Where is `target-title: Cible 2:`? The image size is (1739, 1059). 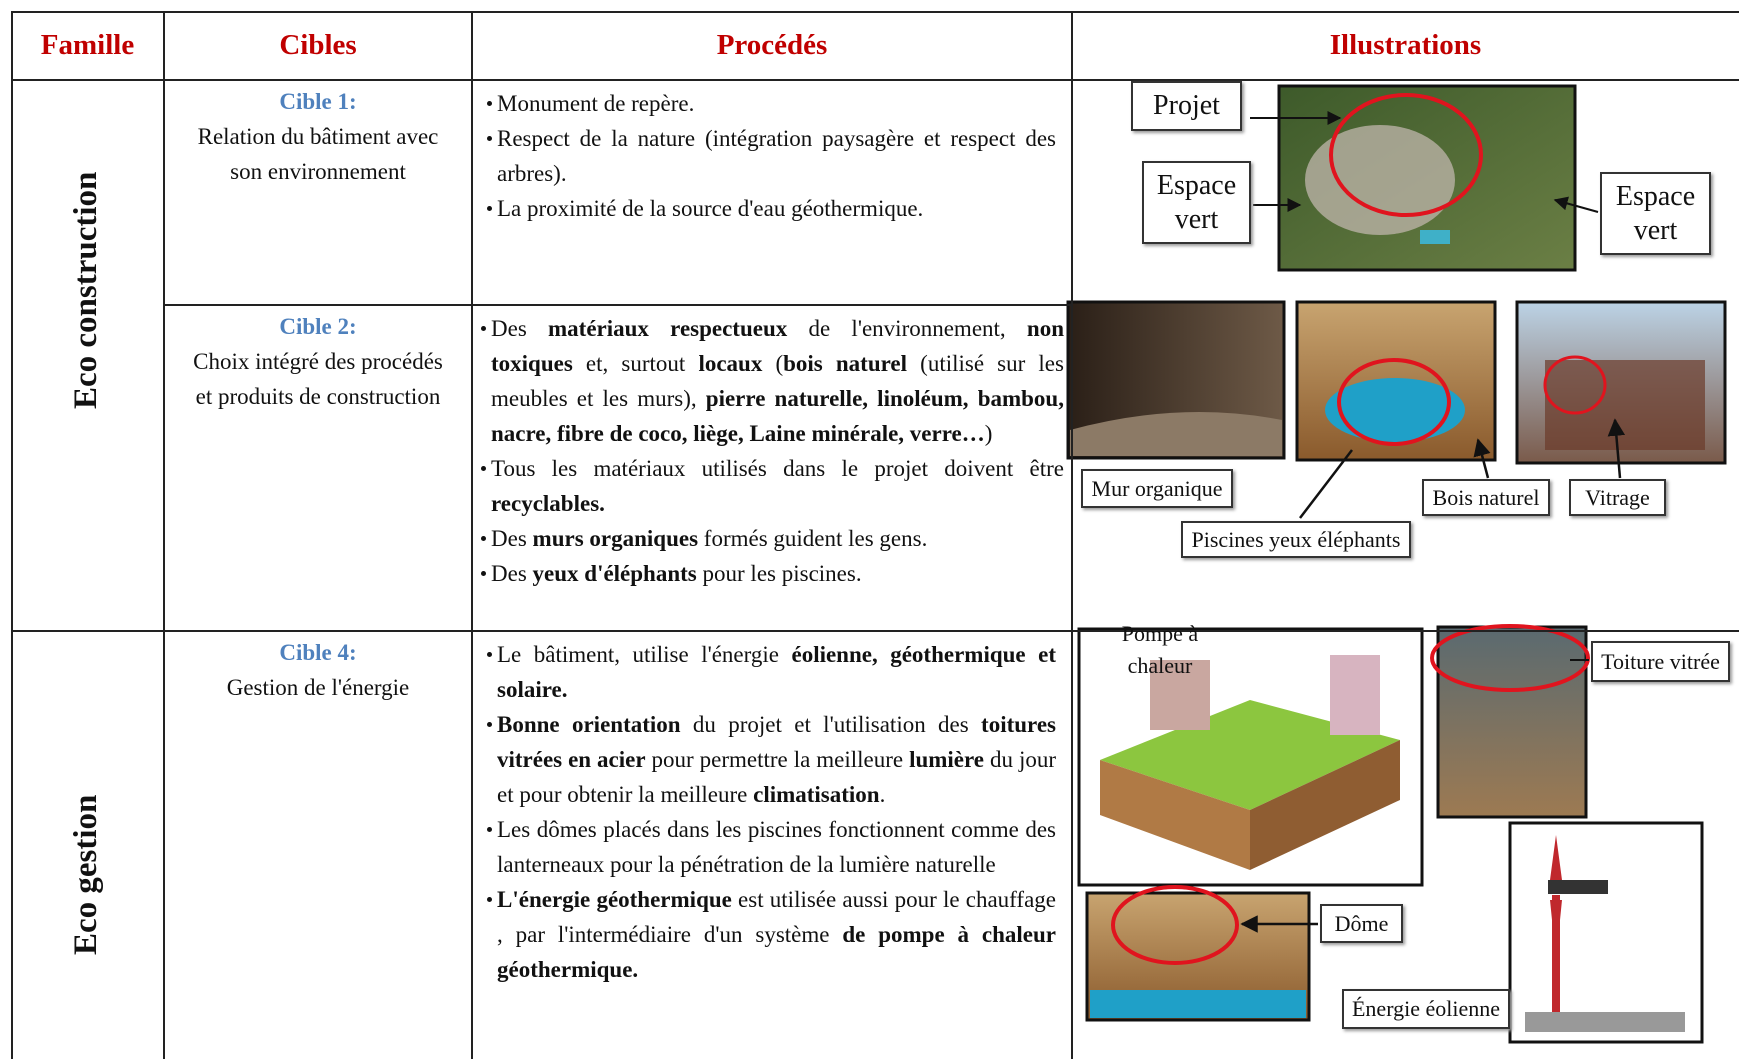 target-title: Cible 2: is located at coordinates (318, 326).